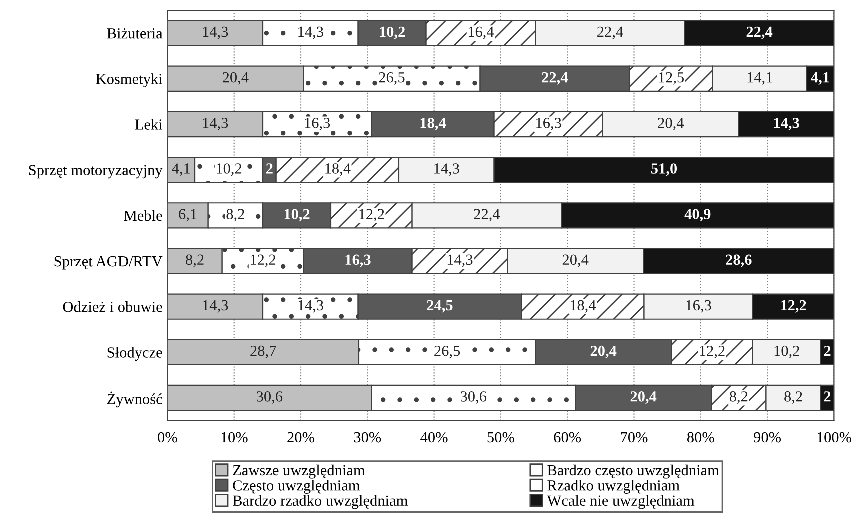 Image resolution: width=860 pixels, height=526 pixels. I want to click on data-label: 28,7, so click(263, 352).